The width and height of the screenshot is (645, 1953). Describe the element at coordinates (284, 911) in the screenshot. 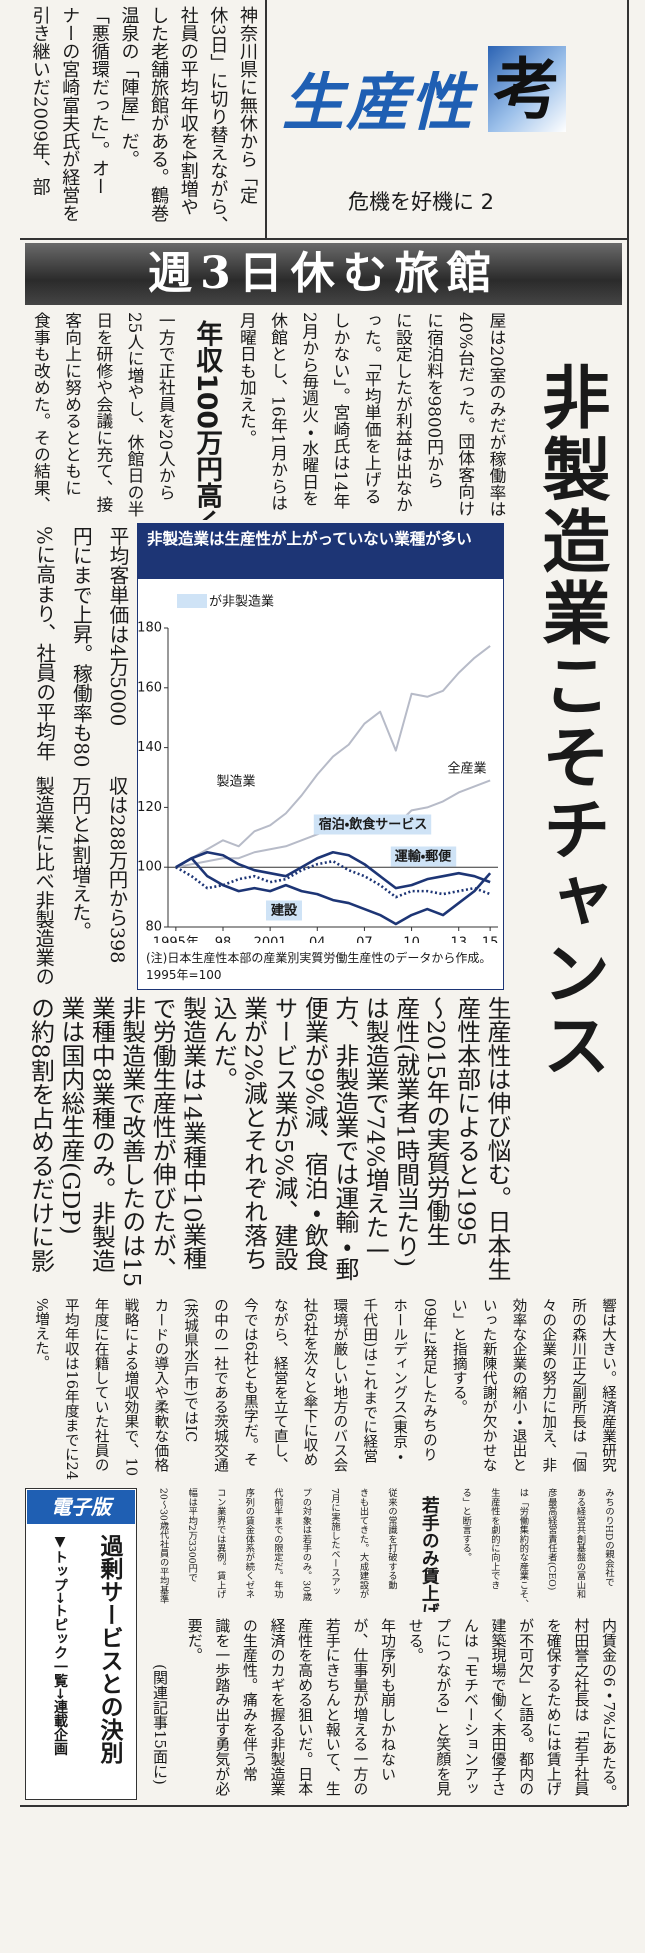

I see `series-label: 建設` at that location.